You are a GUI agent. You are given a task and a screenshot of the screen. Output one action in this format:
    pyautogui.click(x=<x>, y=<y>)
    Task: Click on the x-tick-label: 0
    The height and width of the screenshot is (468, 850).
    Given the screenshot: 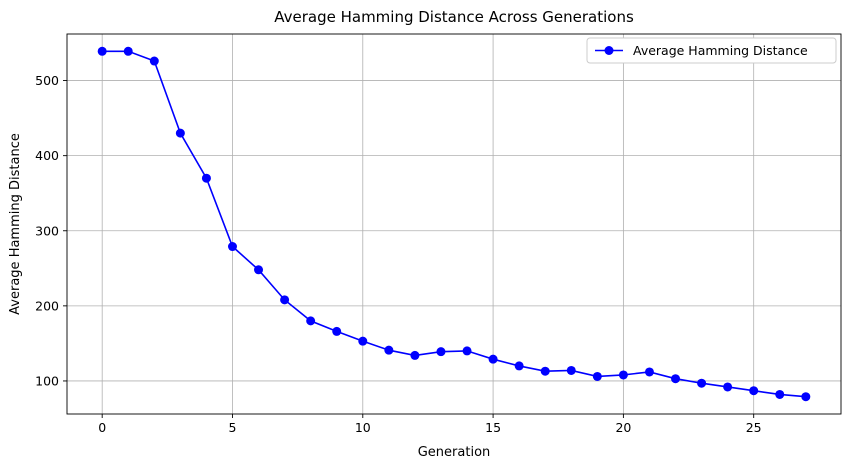 What is the action you would take?
    pyautogui.click(x=102, y=427)
    